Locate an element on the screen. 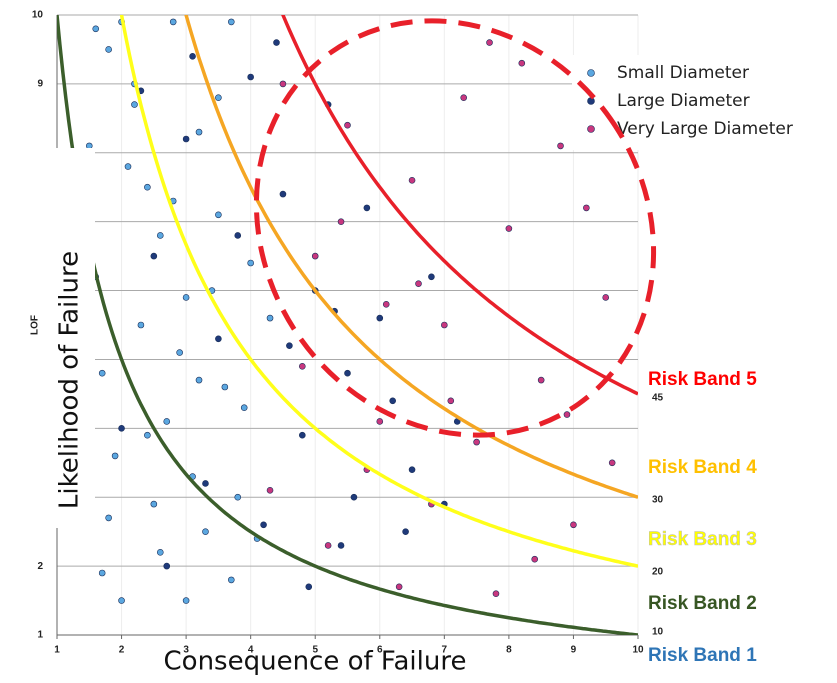  band-value: 20 is located at coordinates (658, 572).